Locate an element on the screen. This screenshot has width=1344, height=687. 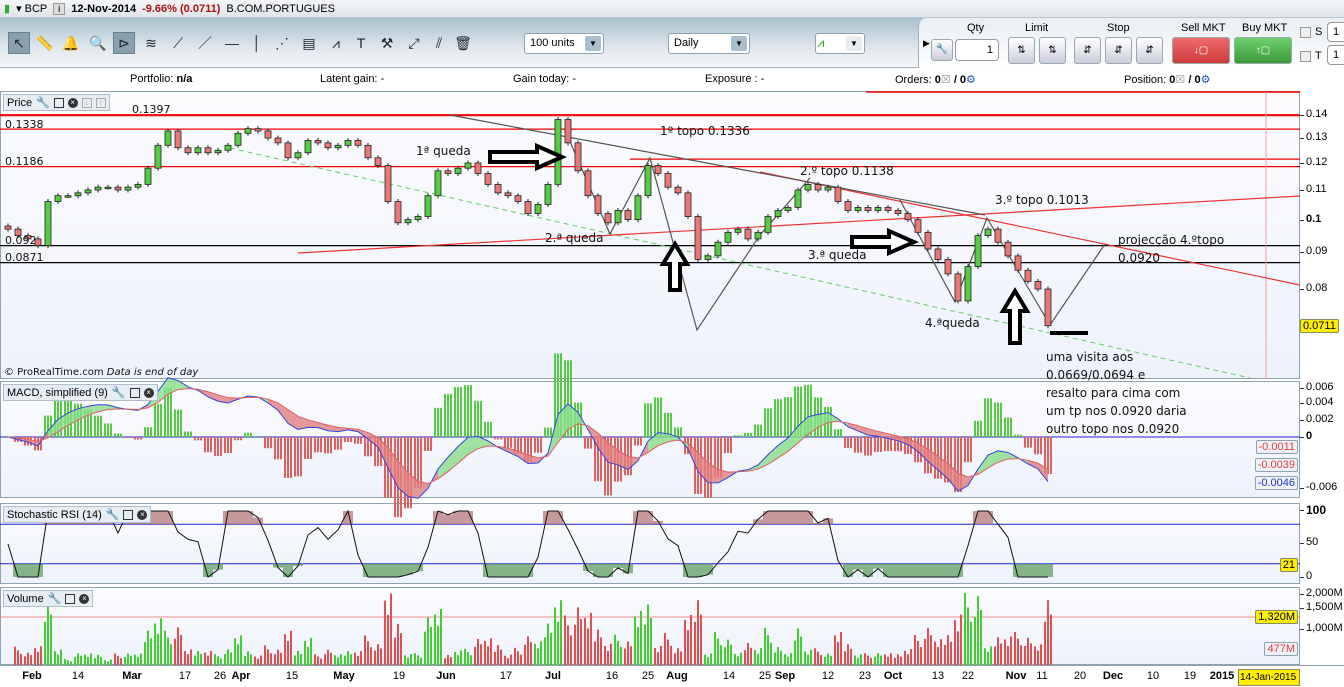
position-value: 0 is located at coordinates (1172, 80).